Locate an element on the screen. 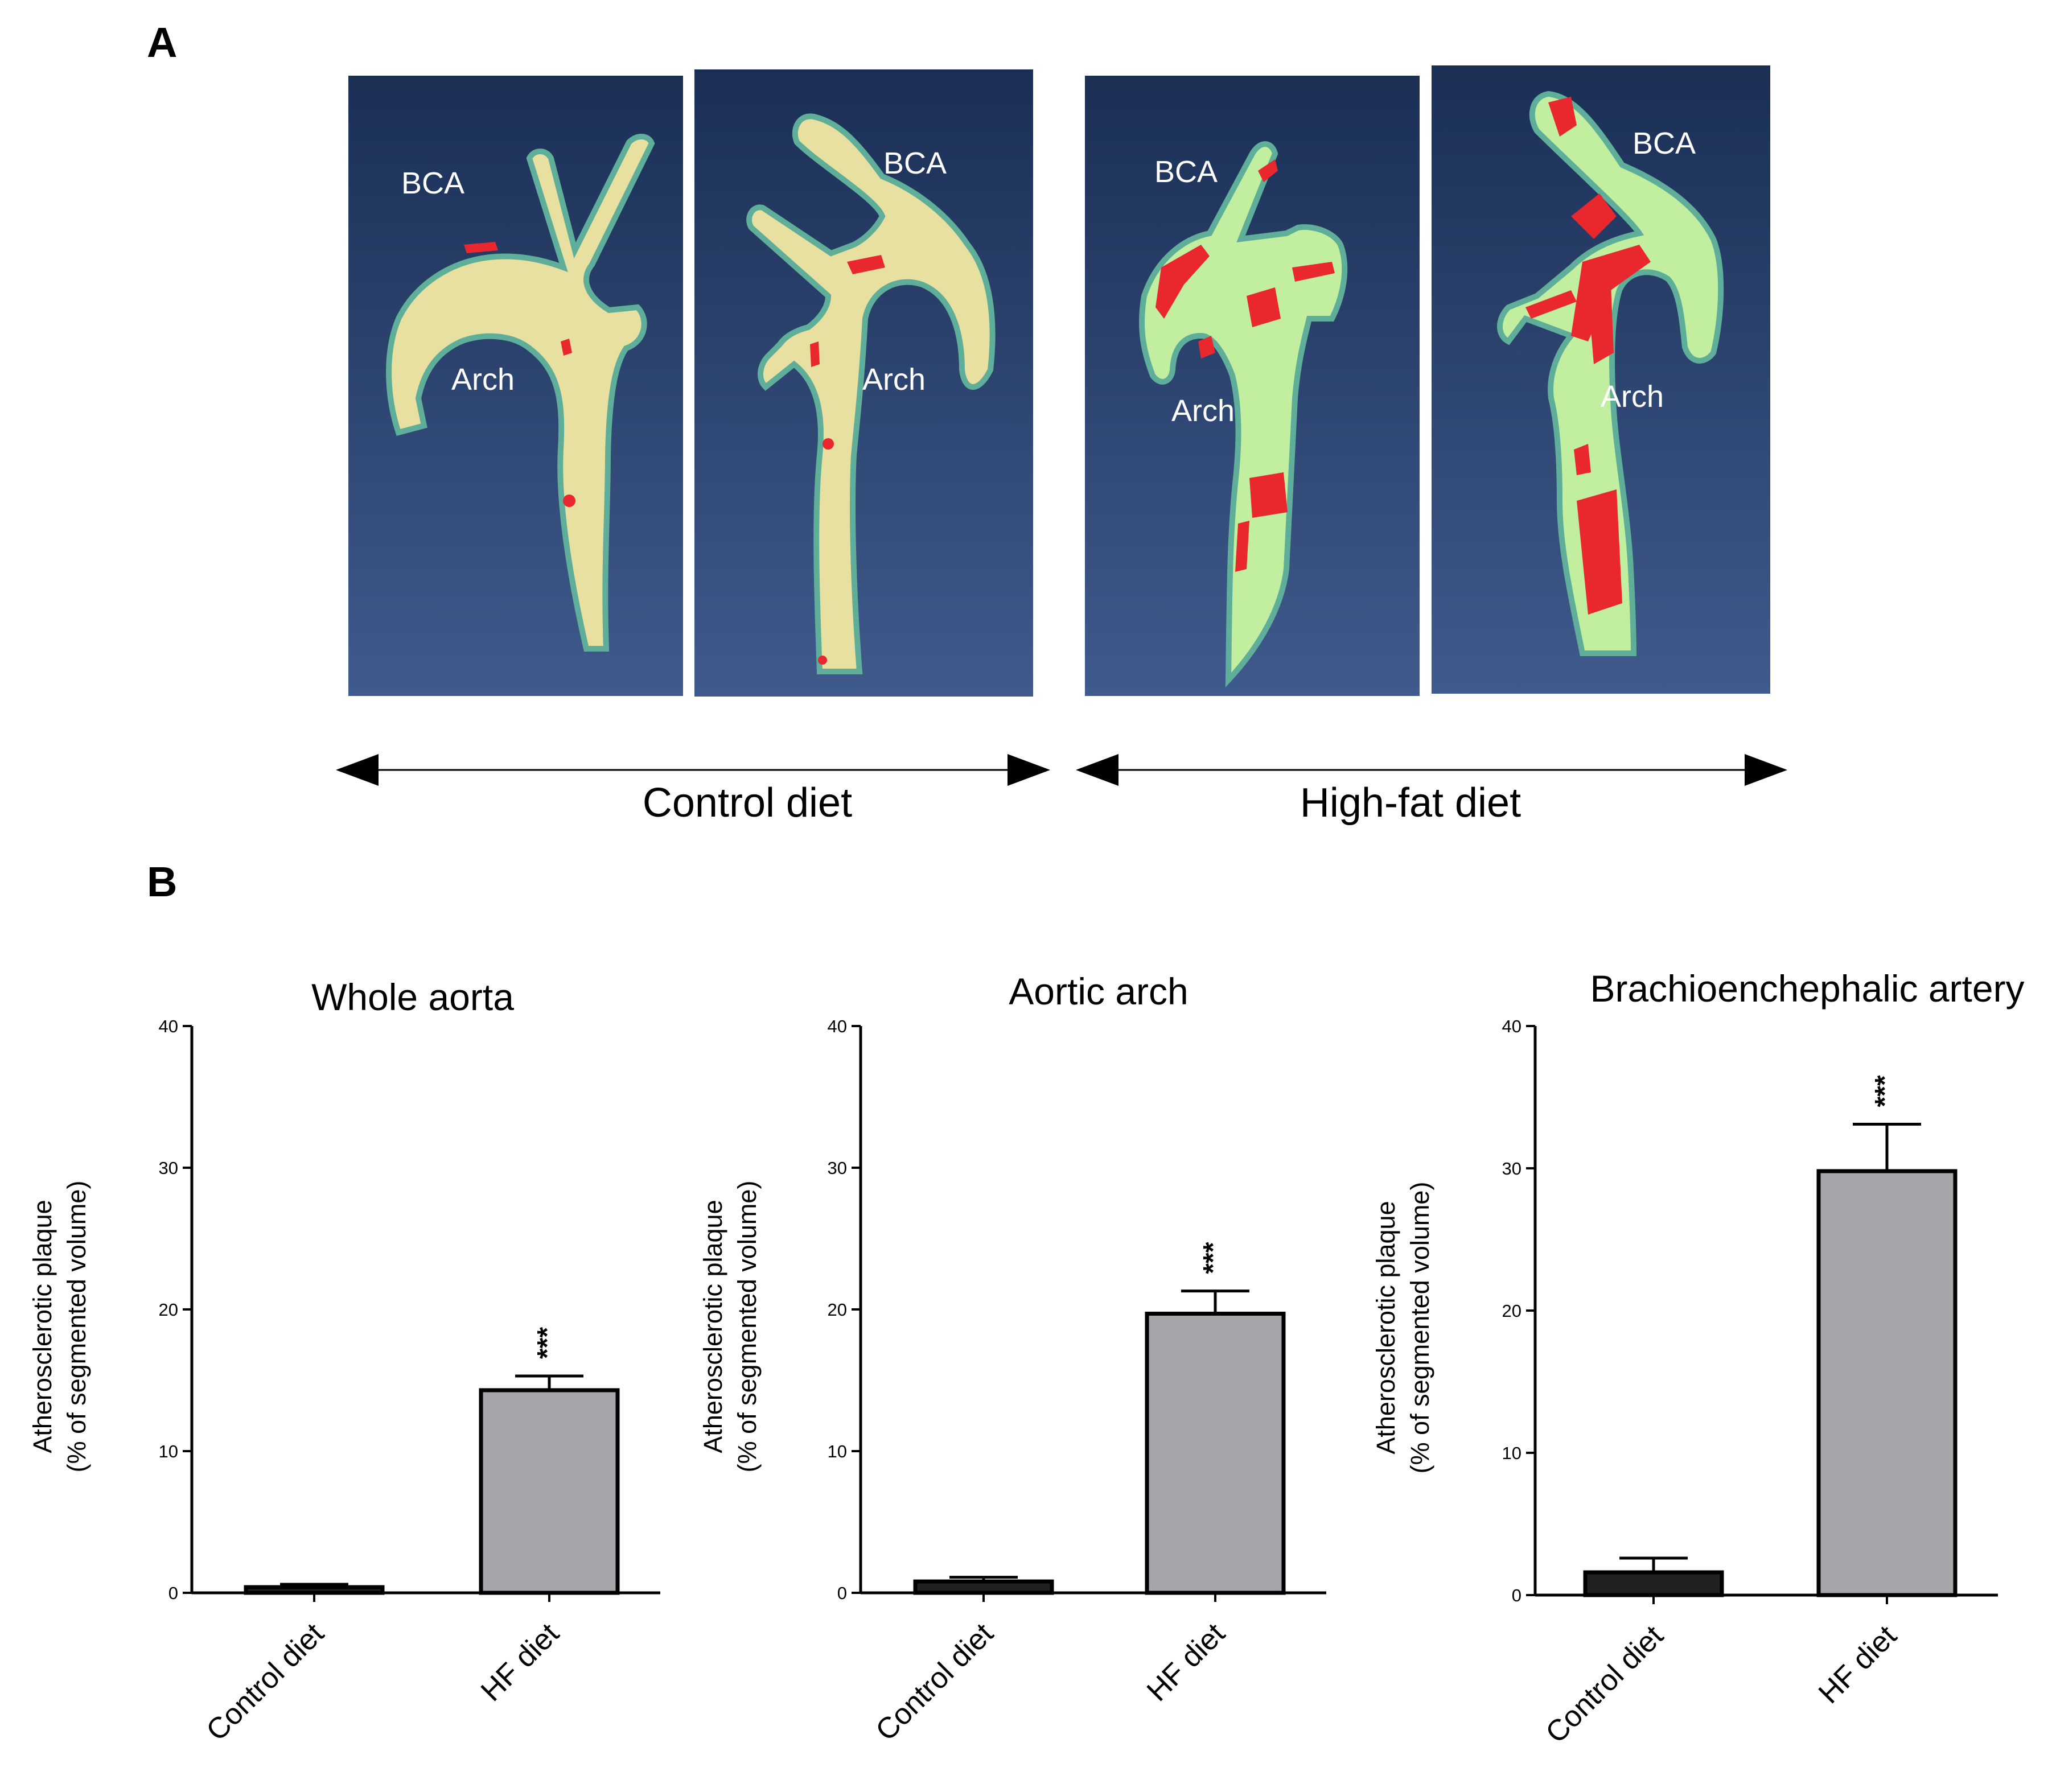 Image resolution: width=2052 pixels, height=1792 pixels. vessel-image-hf-2: BCA Arch is located at coordinates (1601, 379).